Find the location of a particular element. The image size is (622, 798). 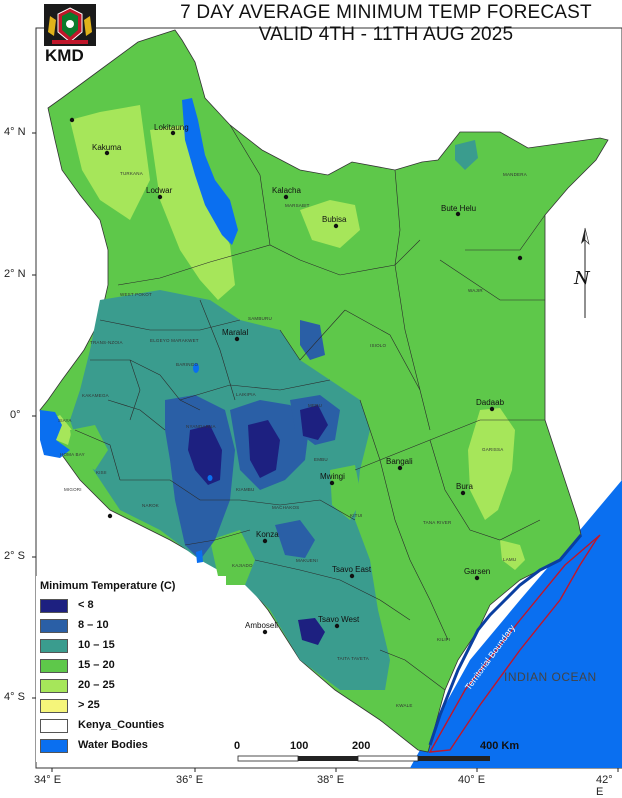

lon-label-40e: 40° E is located at coordinates (472, 780).